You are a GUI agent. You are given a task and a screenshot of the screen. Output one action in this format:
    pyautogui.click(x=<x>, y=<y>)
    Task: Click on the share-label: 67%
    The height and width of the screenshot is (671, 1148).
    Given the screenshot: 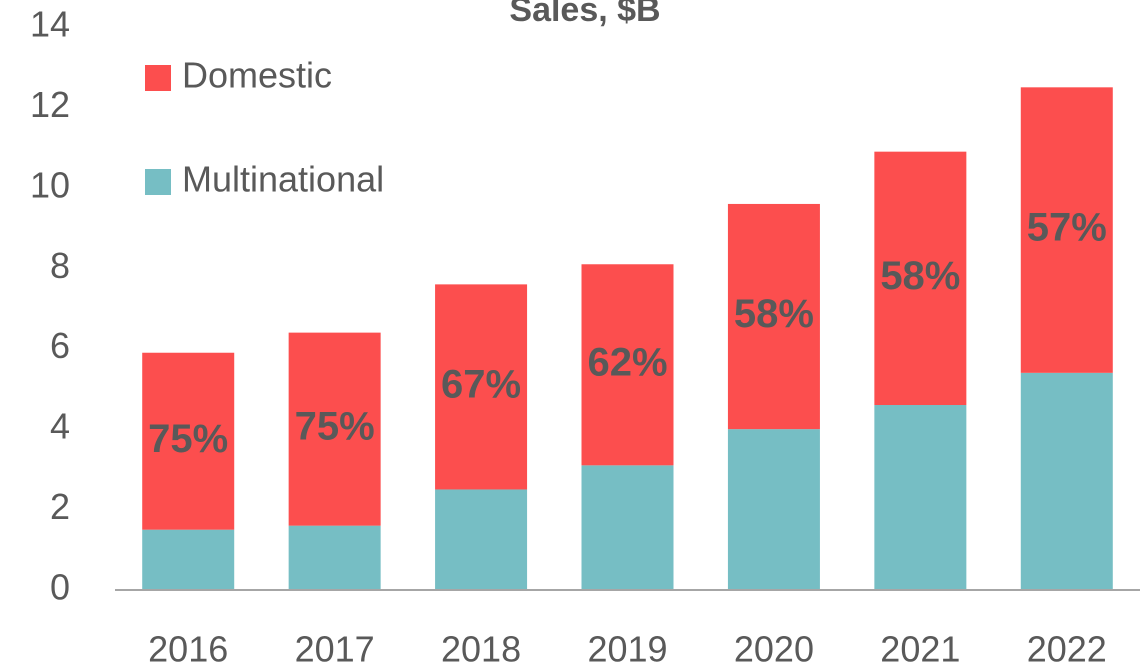 What is the action you would take?
    pyautogui.click(x=481, y=384)
    